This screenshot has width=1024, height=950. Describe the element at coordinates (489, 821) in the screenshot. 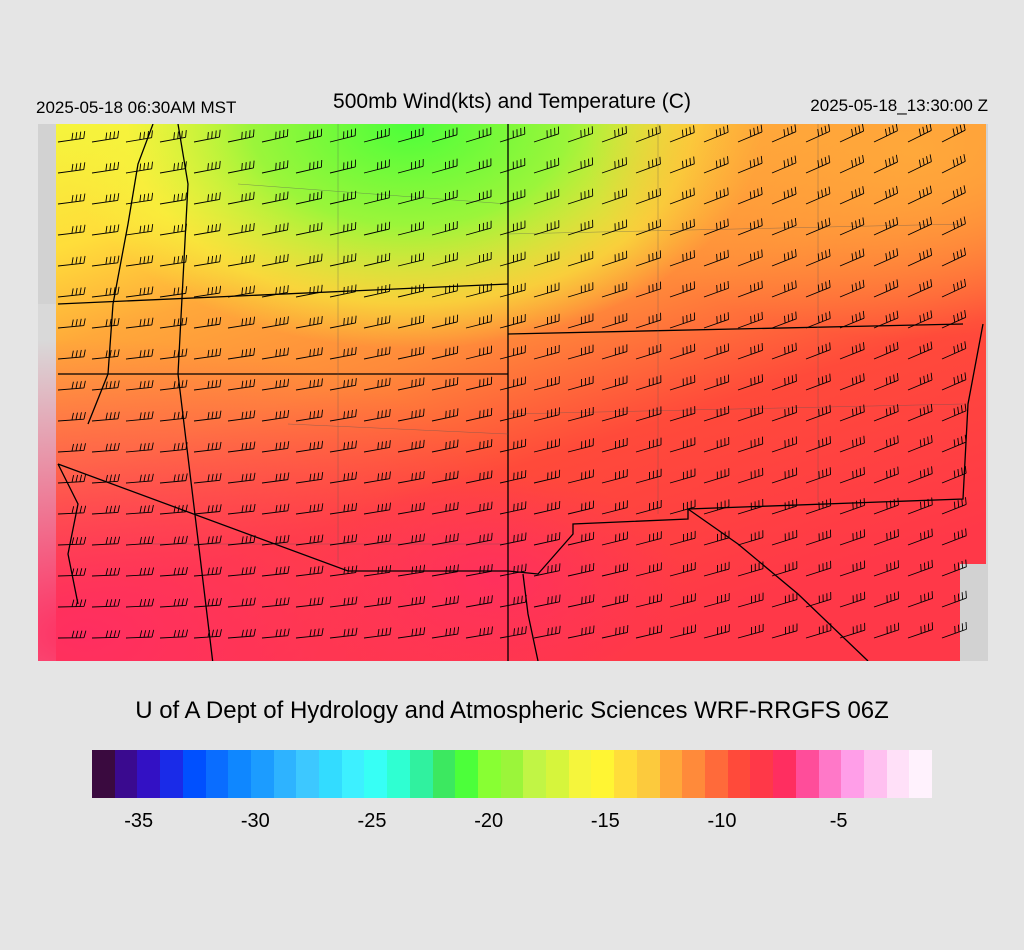

I see `colorbar-tick-label: -20` at that location.